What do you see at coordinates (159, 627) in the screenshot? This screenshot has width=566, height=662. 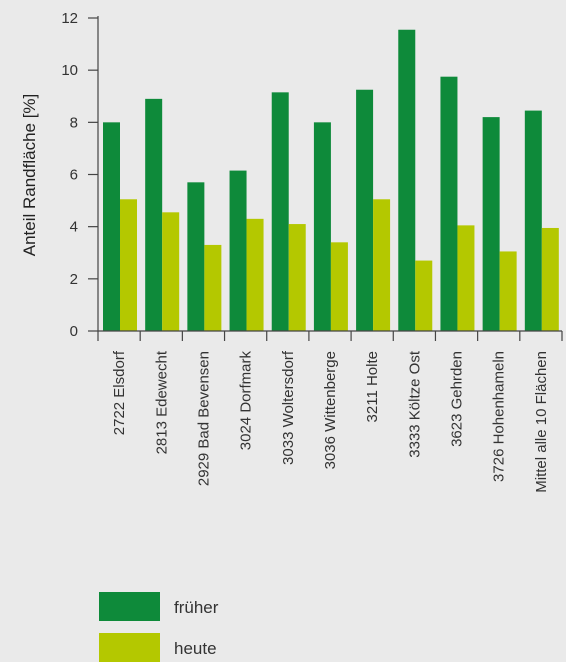 I see `legend: früher heute` at bounding box center [159, 627].